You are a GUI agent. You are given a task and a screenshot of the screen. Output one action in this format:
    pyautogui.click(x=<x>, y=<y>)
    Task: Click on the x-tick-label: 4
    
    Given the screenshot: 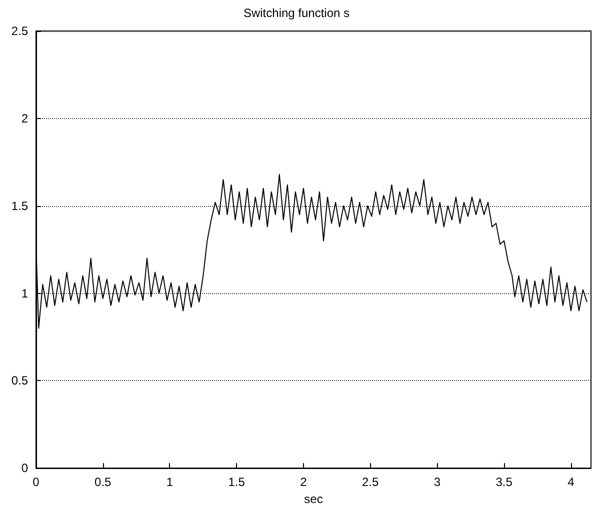 What is the action you would take?
    pyautogui.click(x=571, y=482)
    